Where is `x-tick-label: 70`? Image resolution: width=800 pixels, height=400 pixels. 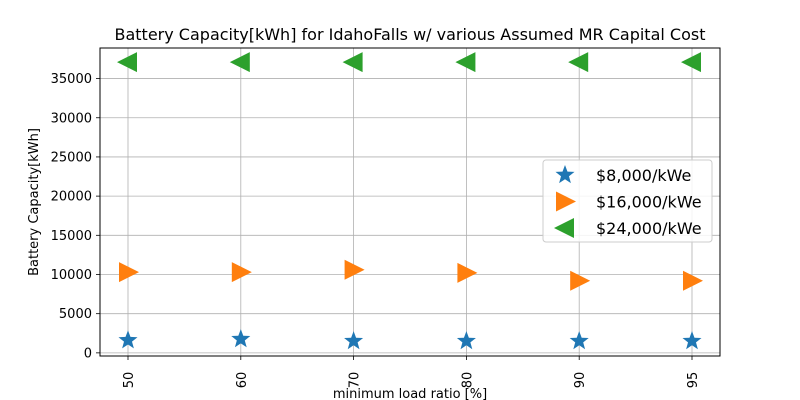 x-tick-label: 70 is located at coordinates (355, 380).